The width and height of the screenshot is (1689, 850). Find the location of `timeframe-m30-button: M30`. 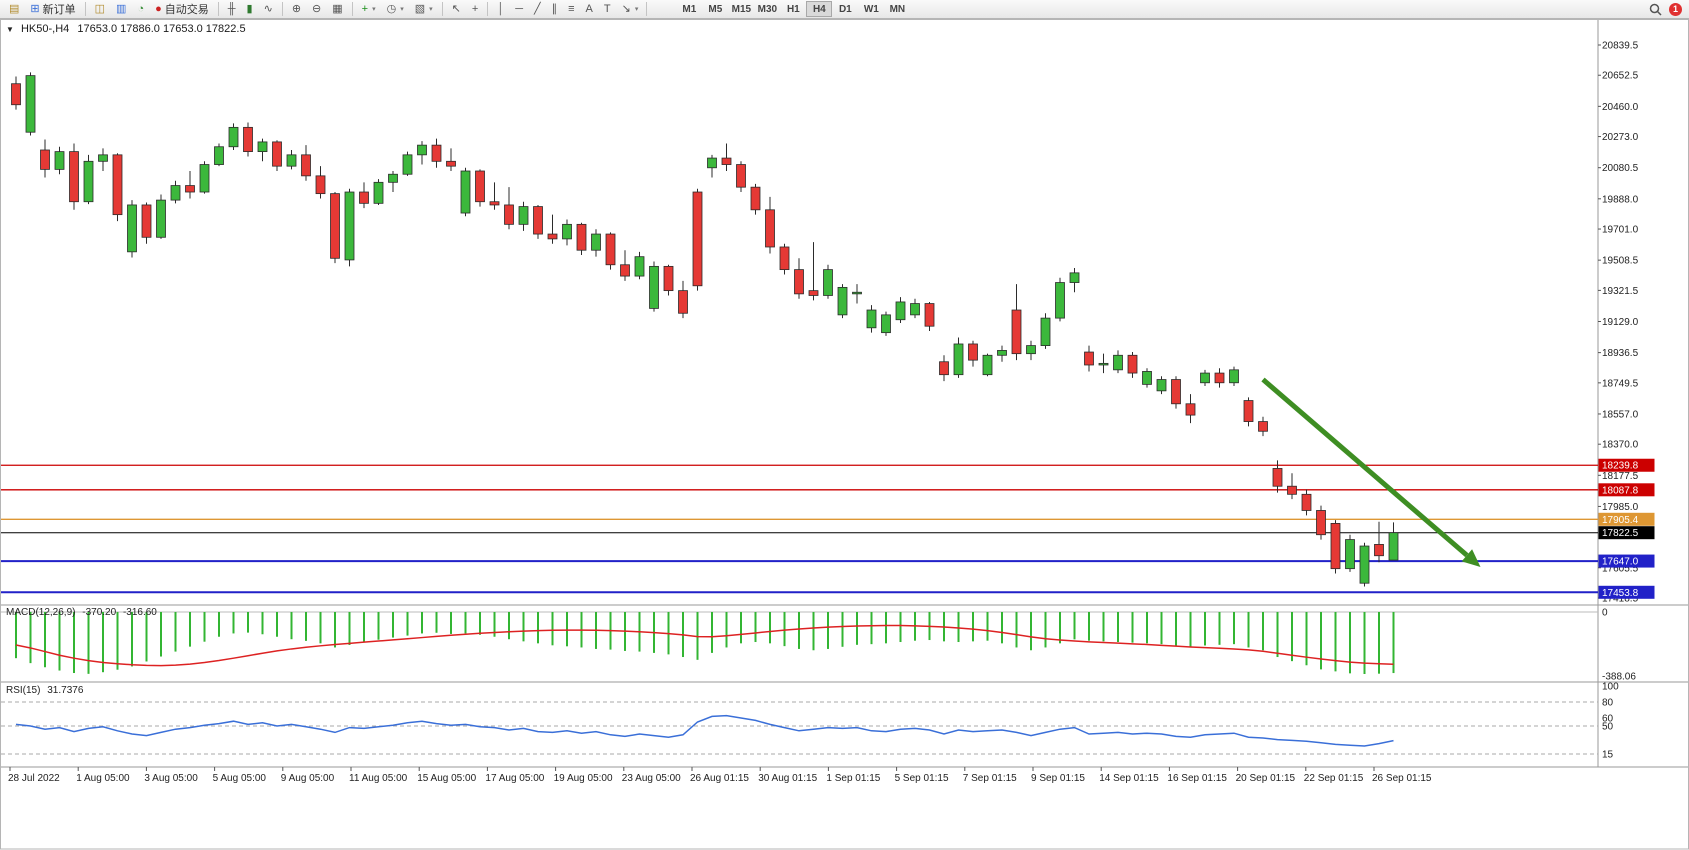

timeframe-m30-button: M30 is located at coordinates (767, 9).